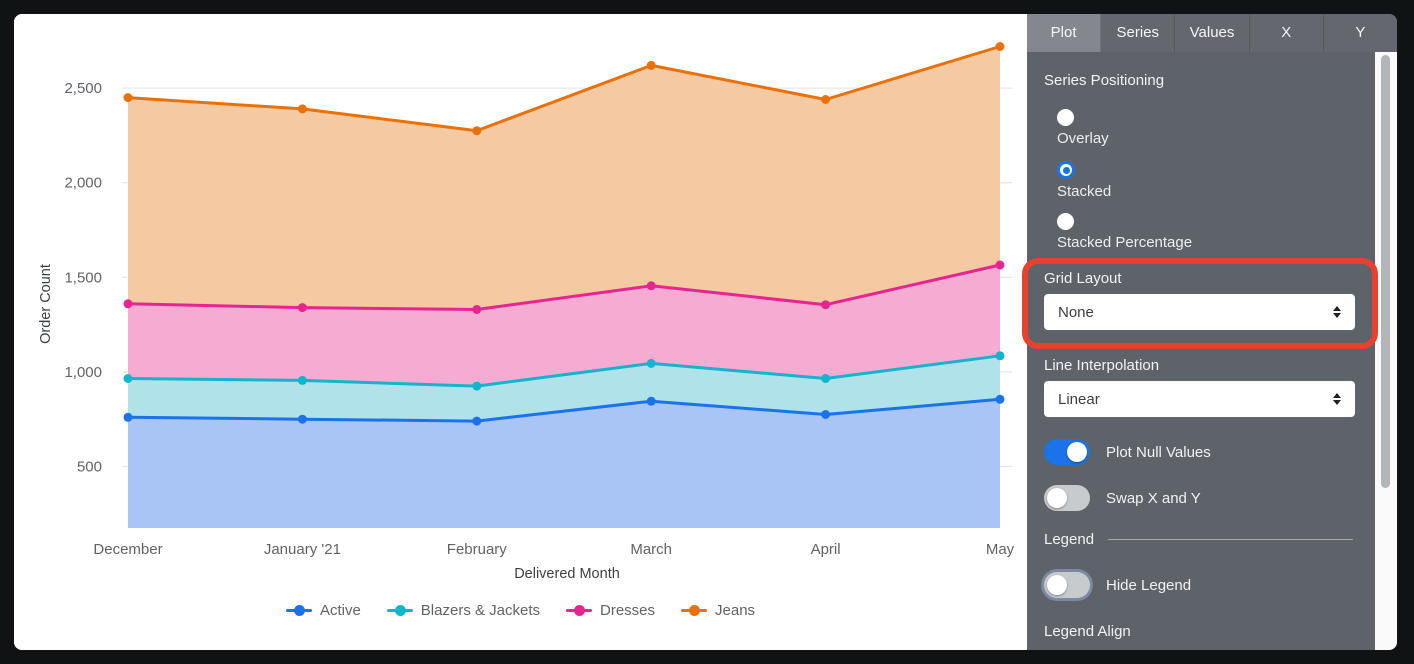 The height and width of the screenshot is (664, 1414). Describe the element at coordinates (1138, 33) in the screenshot. I see `tab-series: Series` at that location.